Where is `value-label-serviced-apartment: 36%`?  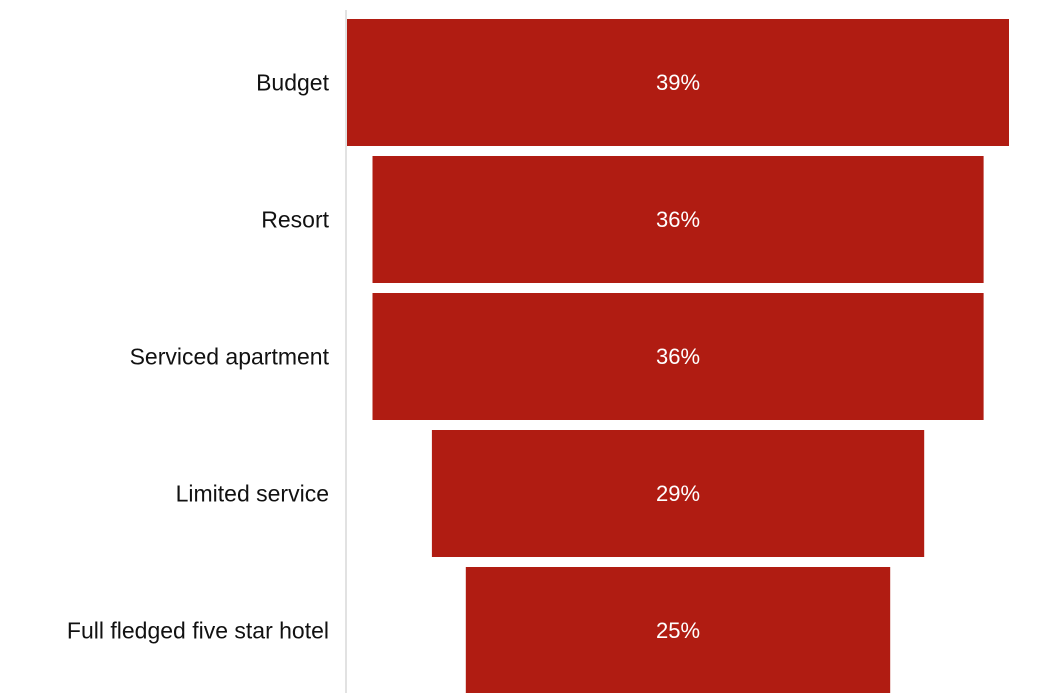
value-label-serviced-apartment: 36% is located at coordinates (678, 356).